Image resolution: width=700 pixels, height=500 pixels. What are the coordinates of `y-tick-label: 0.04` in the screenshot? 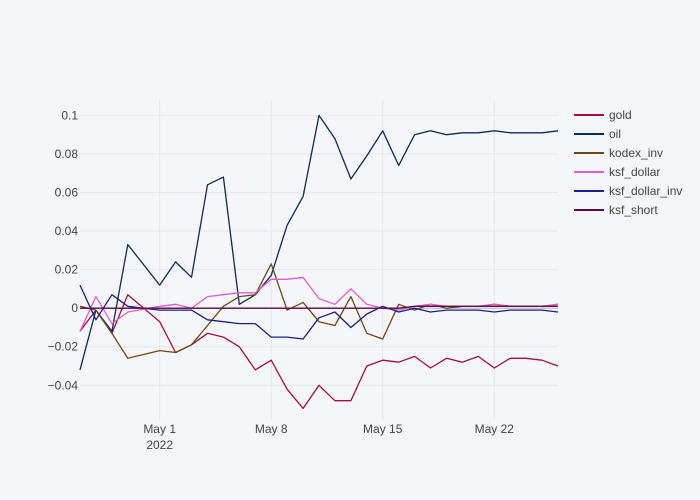 It's located at (67, 231).